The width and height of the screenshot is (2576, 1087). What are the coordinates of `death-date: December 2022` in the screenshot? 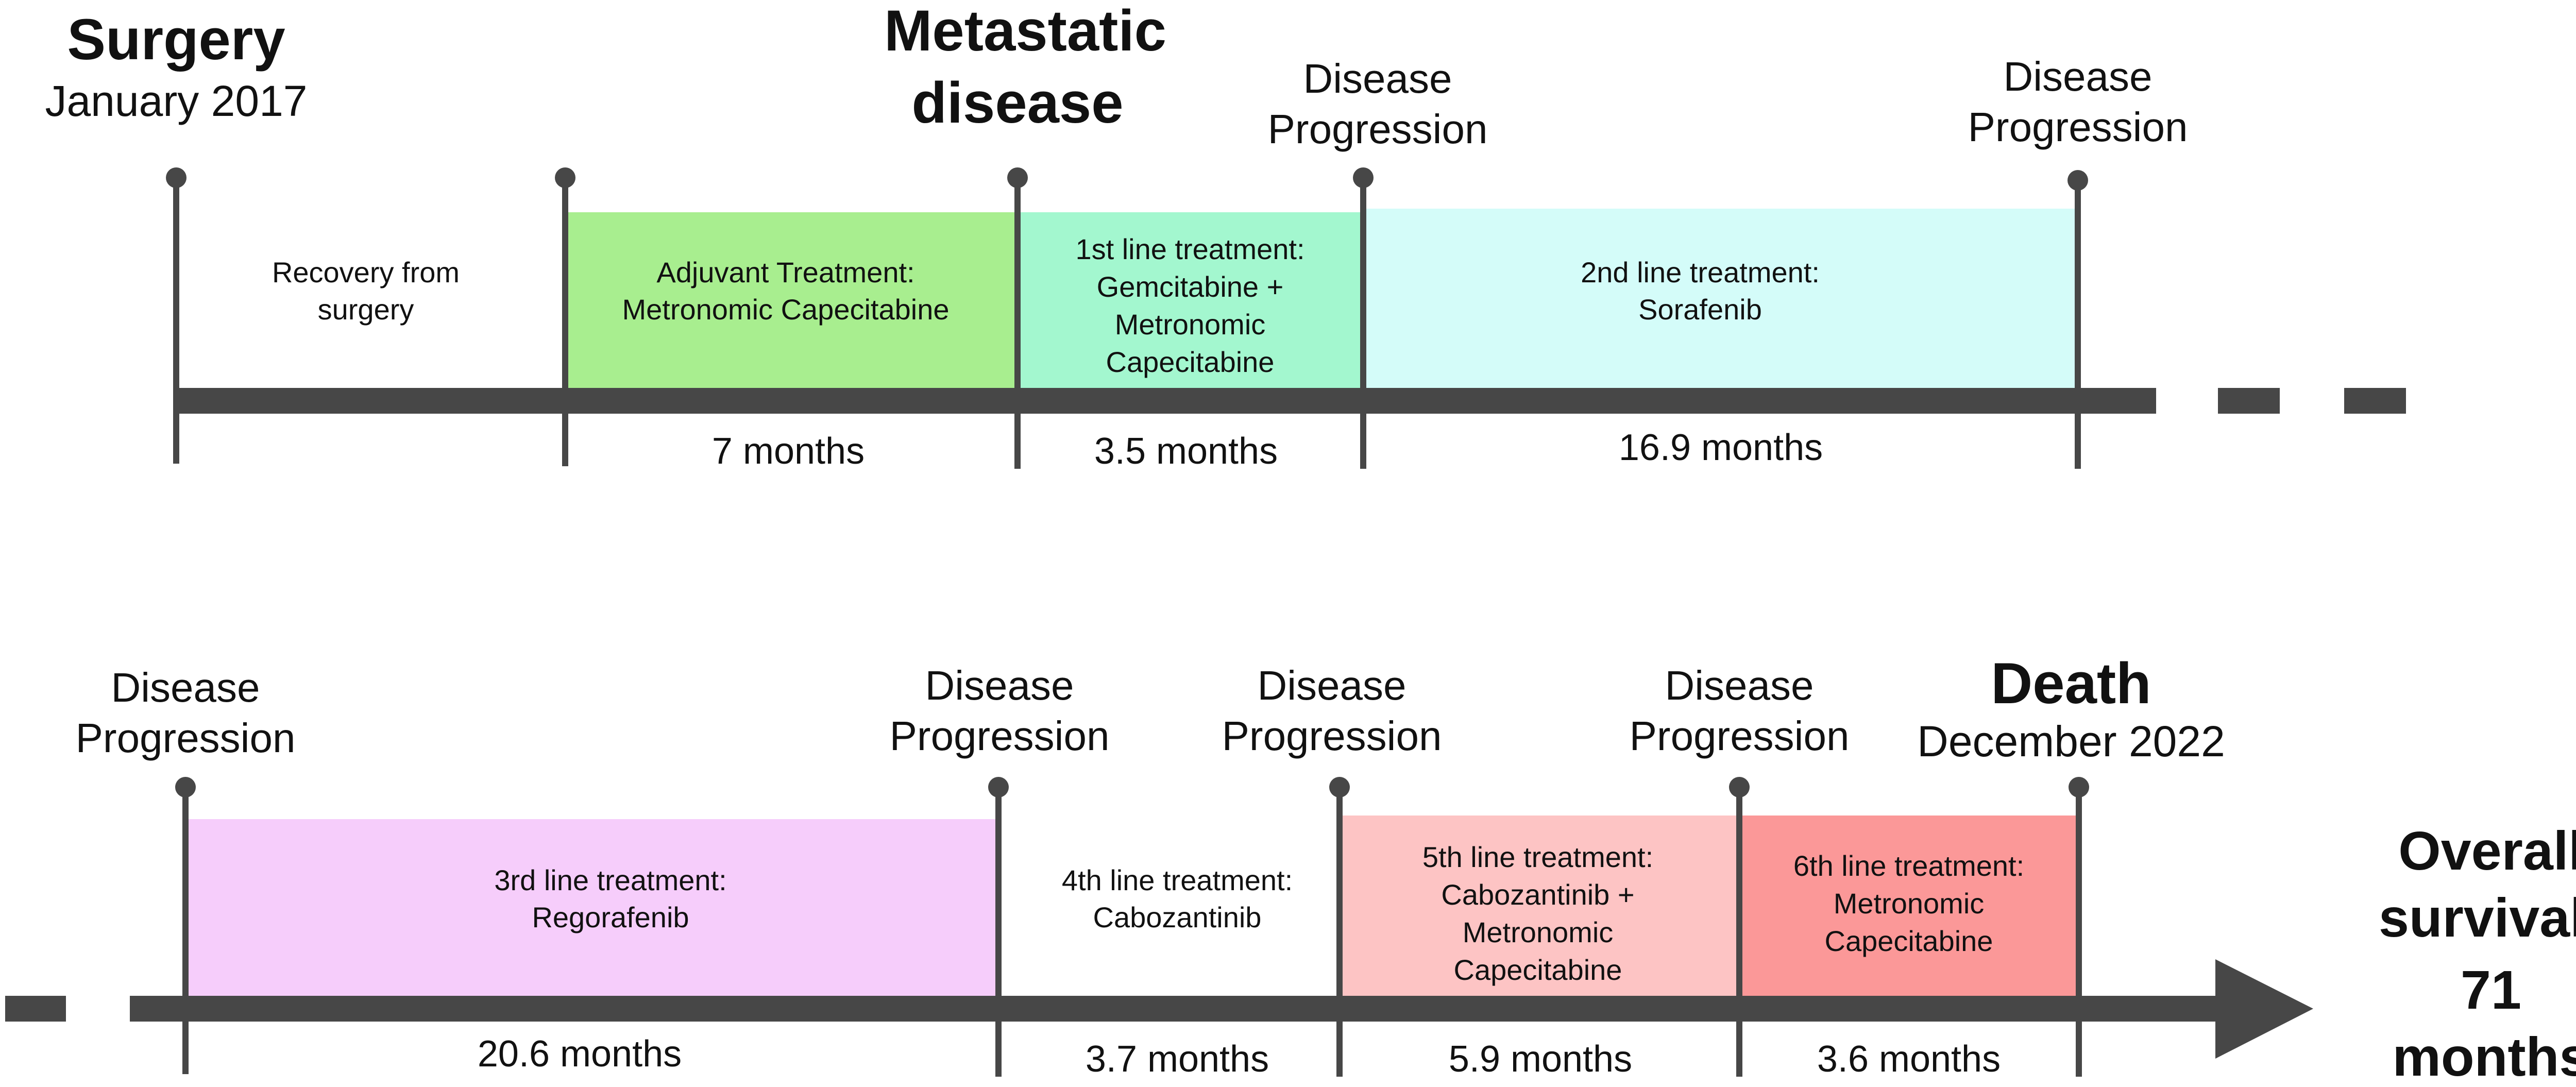 It's located at (2071, 742).